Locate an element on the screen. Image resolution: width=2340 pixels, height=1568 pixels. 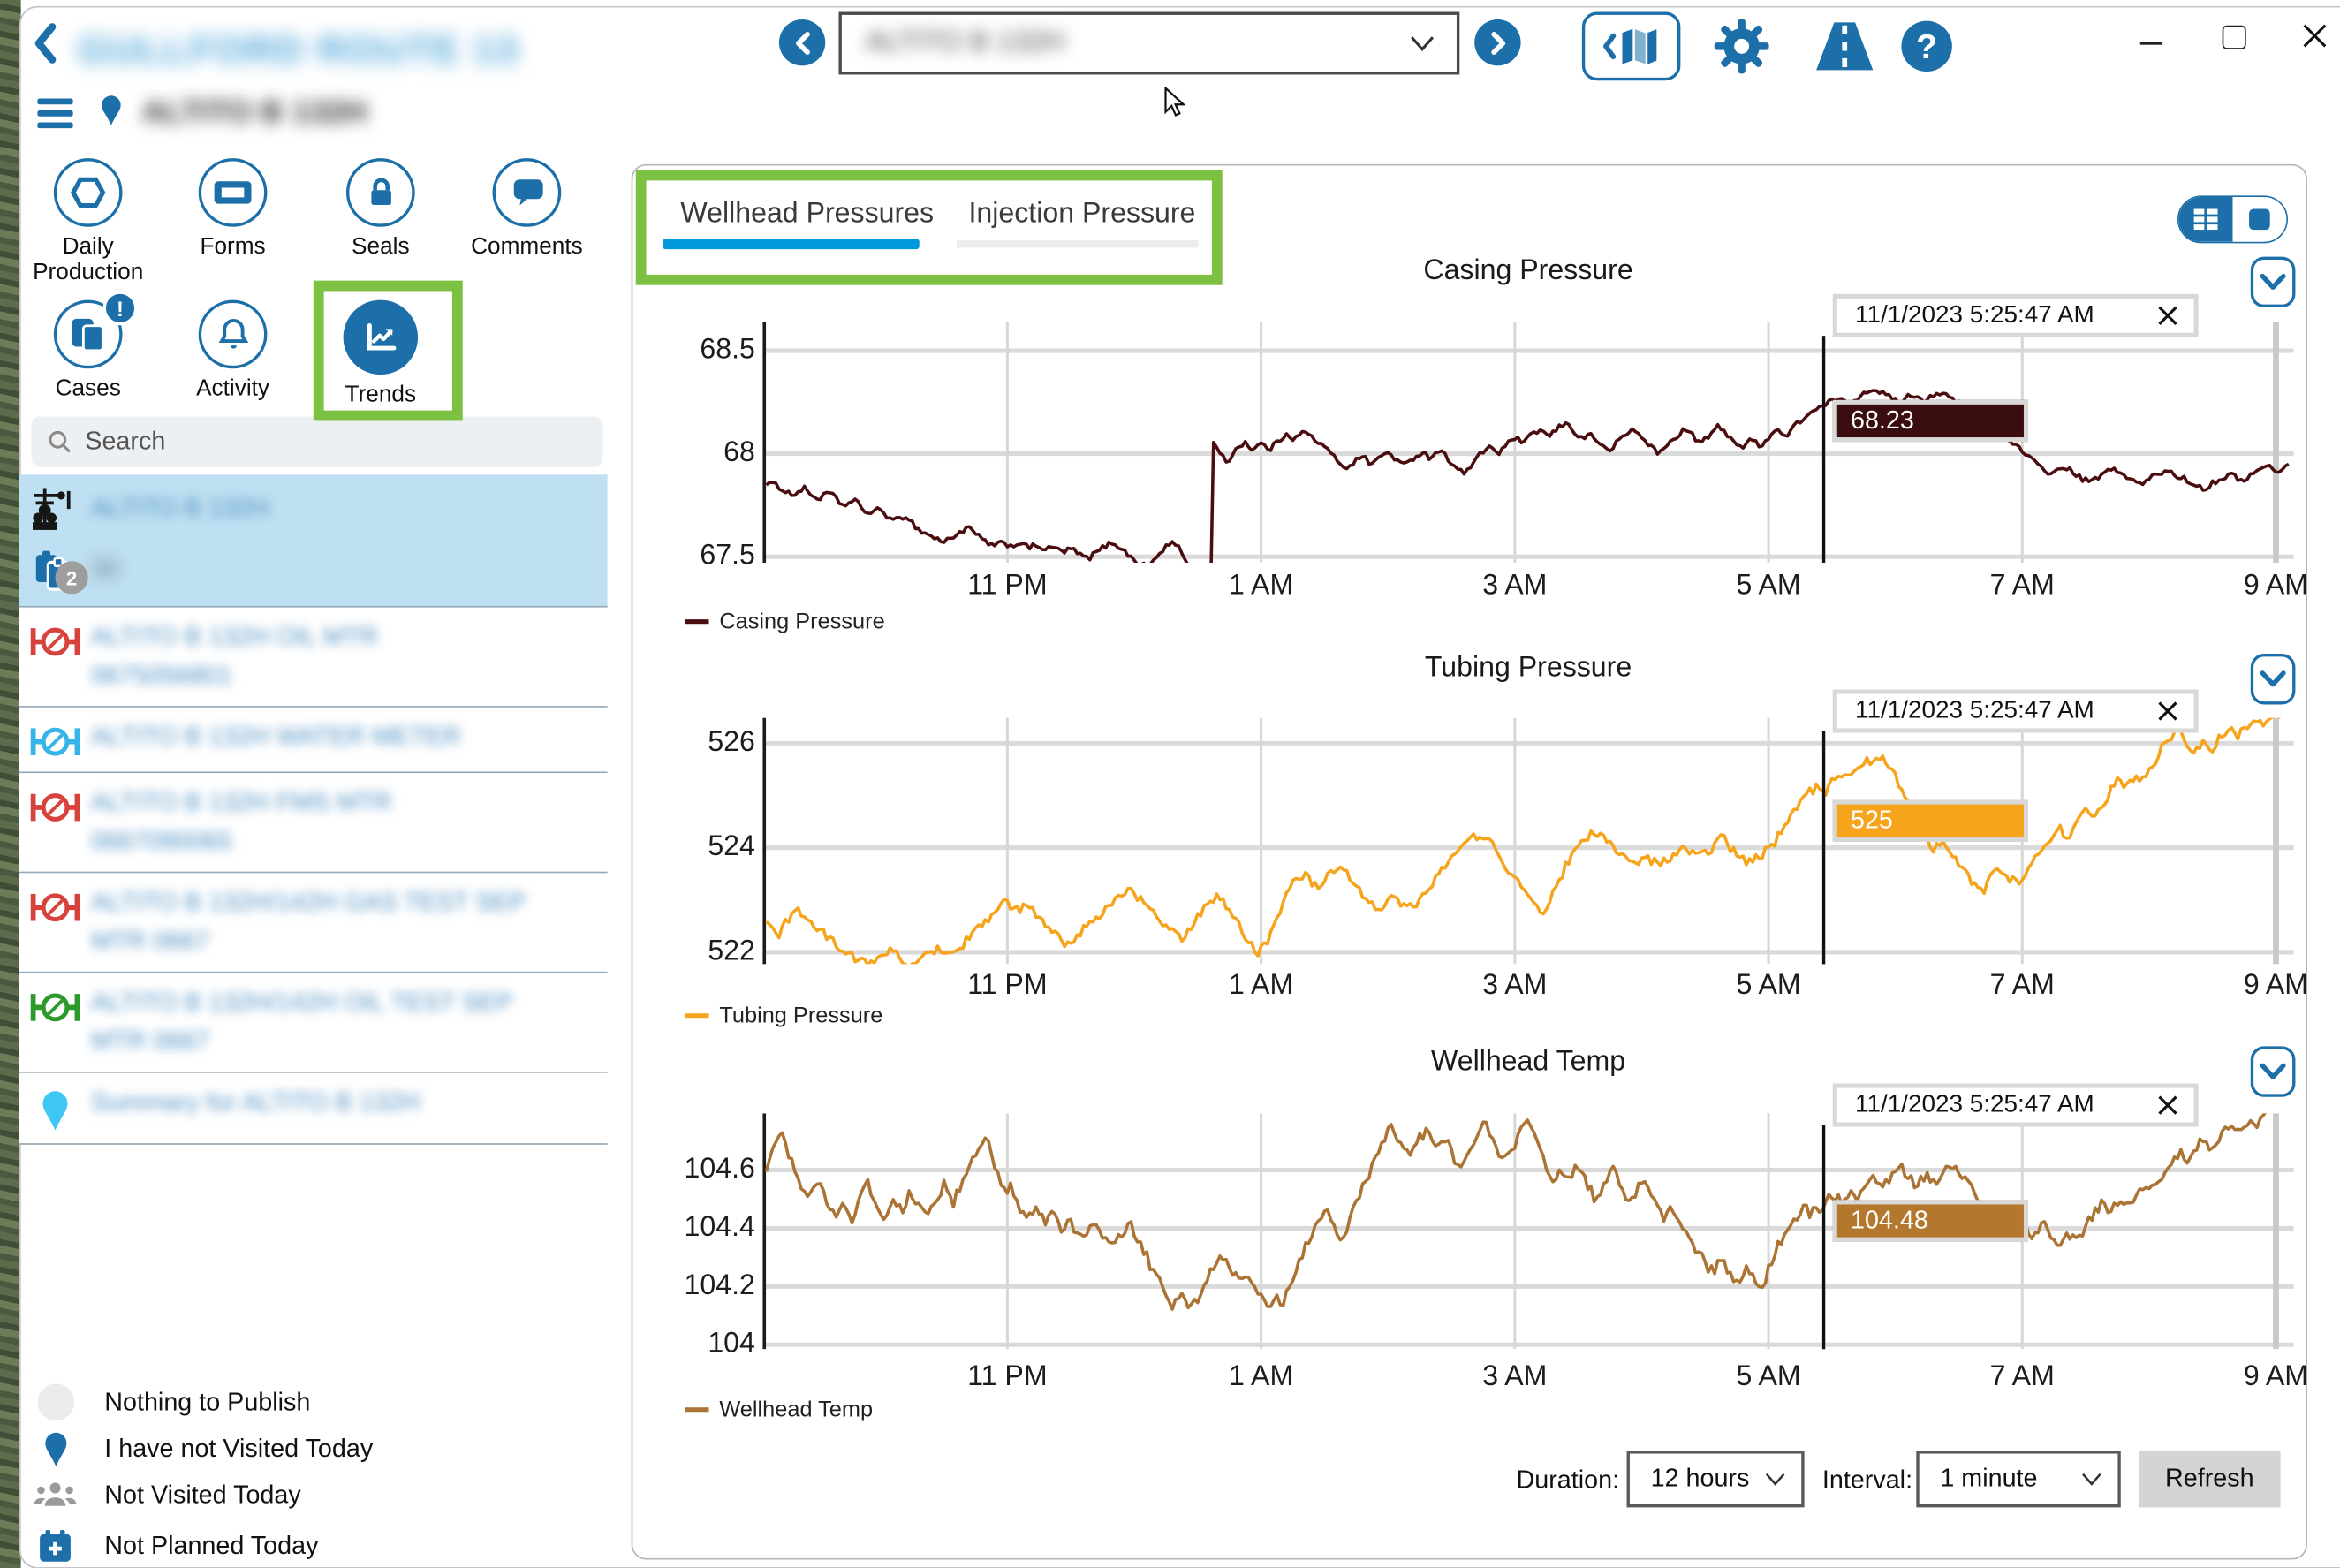
collapse-casing-button is located at coordinates (2273, 282).